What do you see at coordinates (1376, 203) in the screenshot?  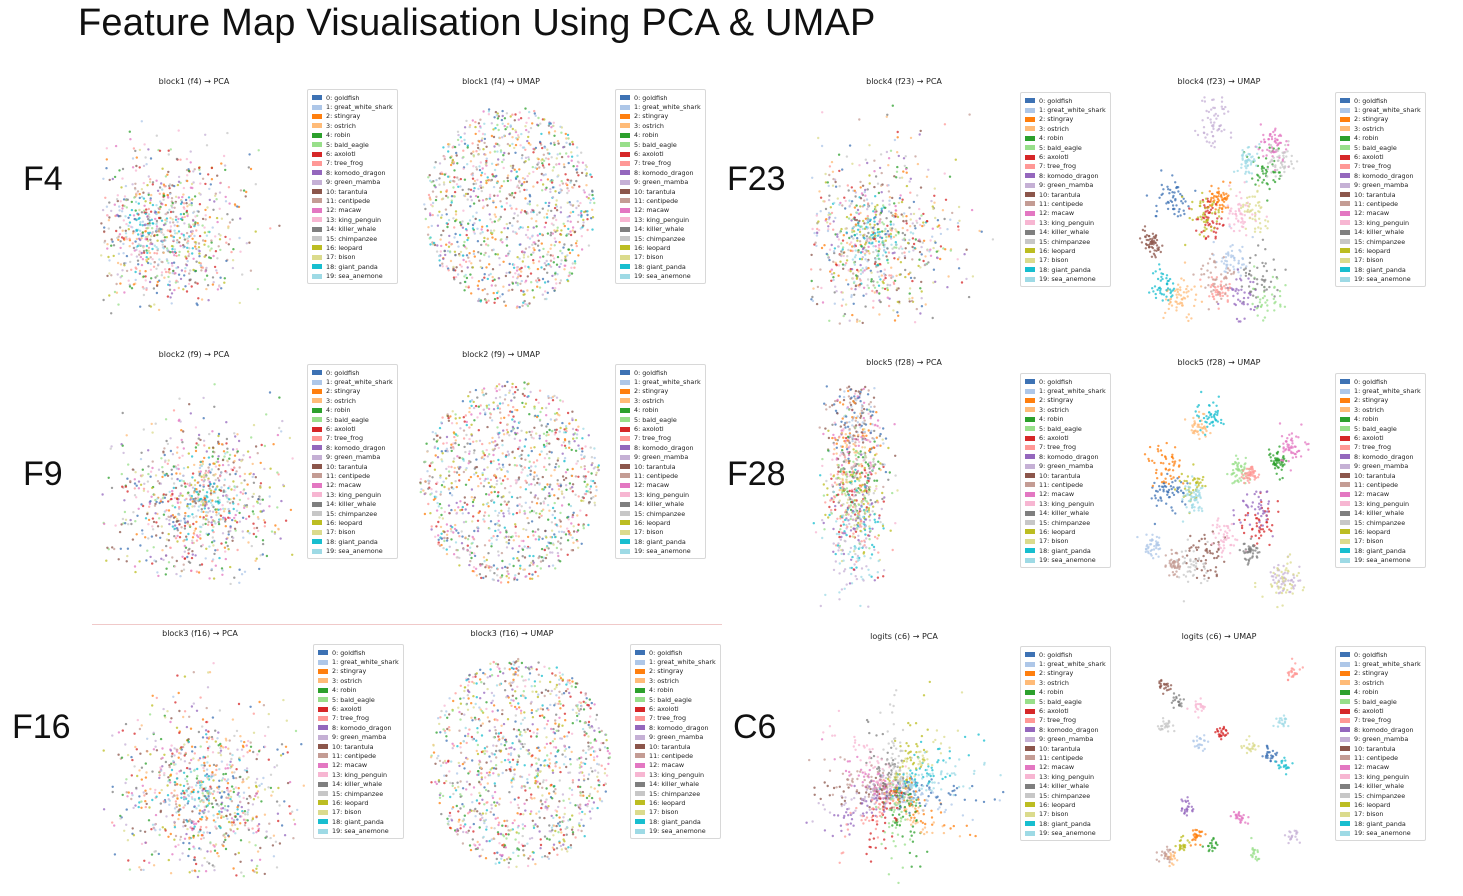 I see `legend-label: 11: centipede` at bounding box center [1376, 203].